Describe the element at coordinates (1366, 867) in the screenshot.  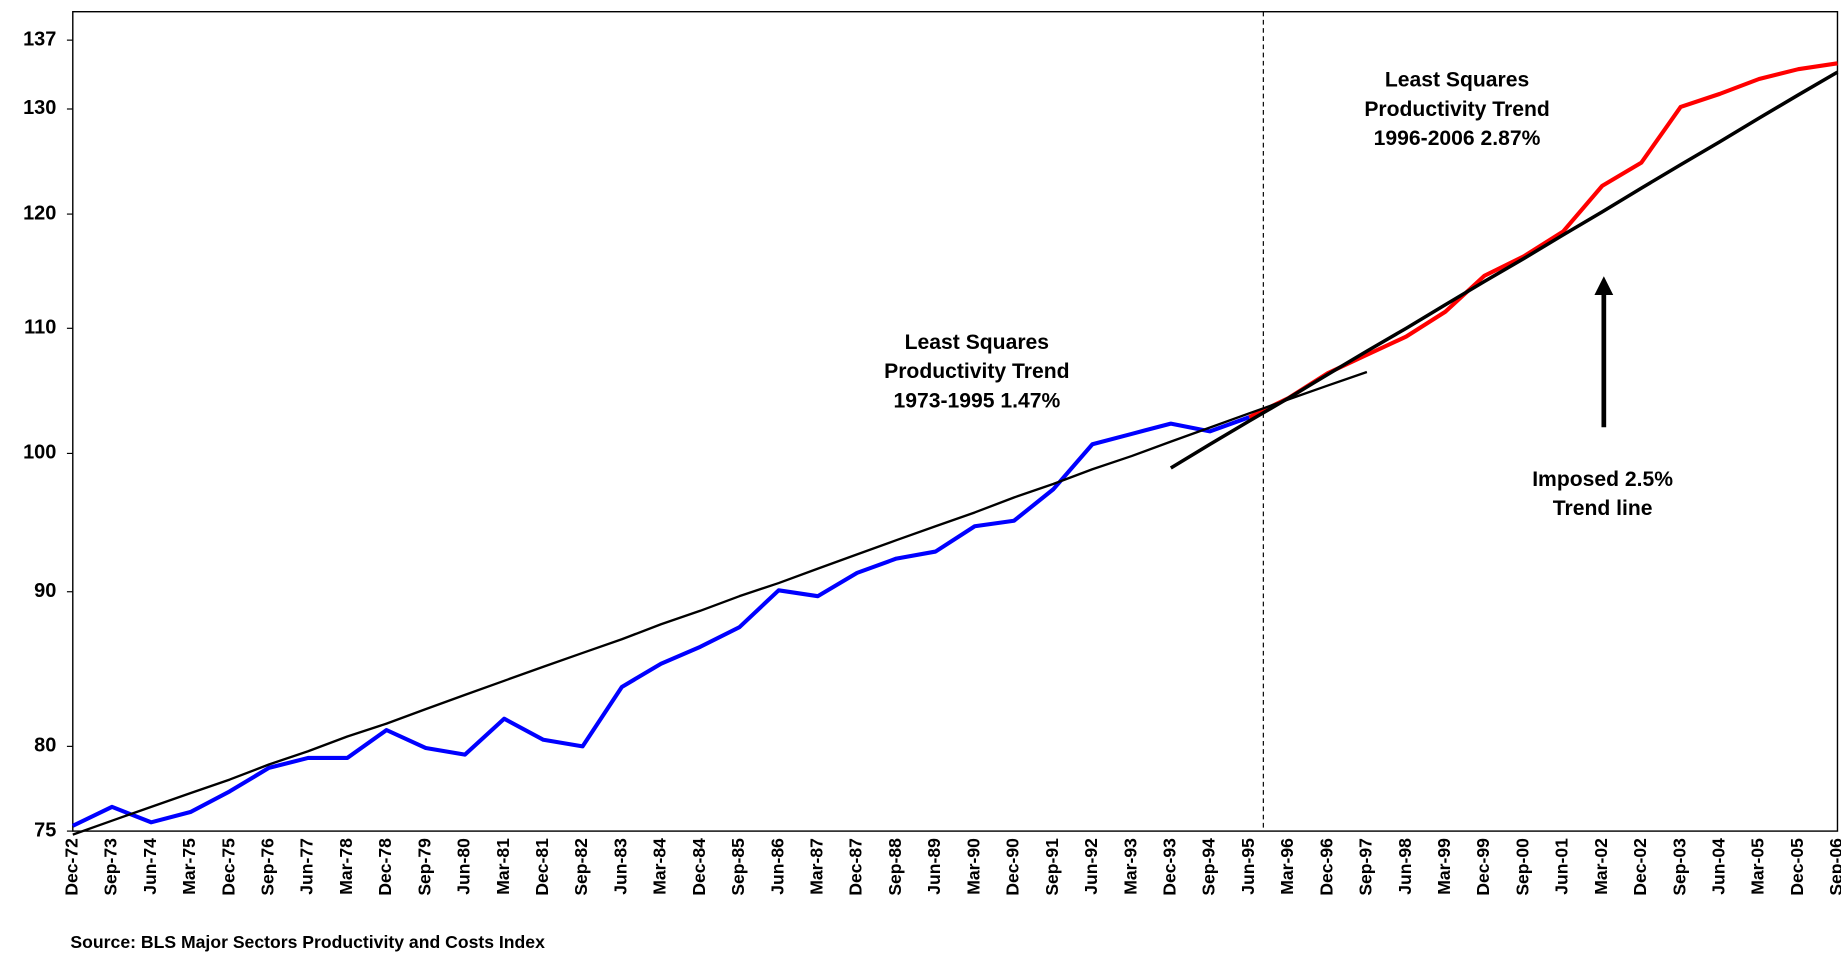
I see `x-tick-label: Sep-97` at that location.